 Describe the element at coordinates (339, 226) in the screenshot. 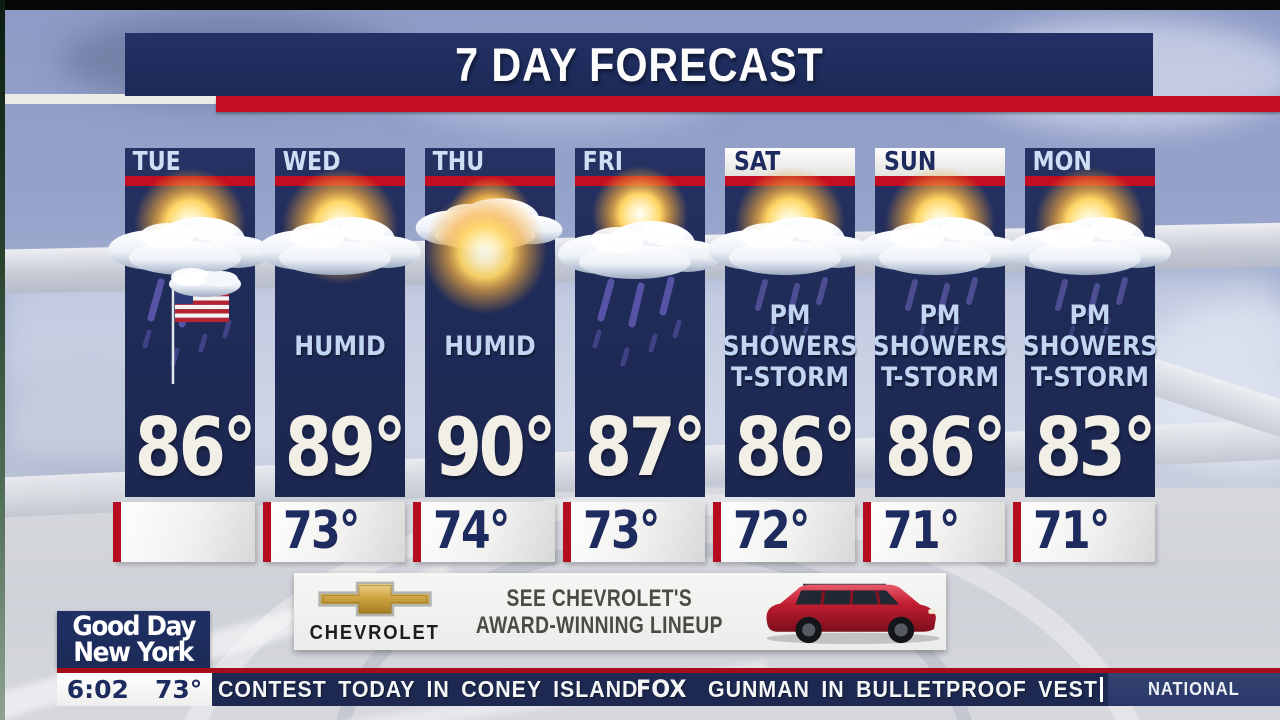

I see `sun-cloud-icon` at that location.